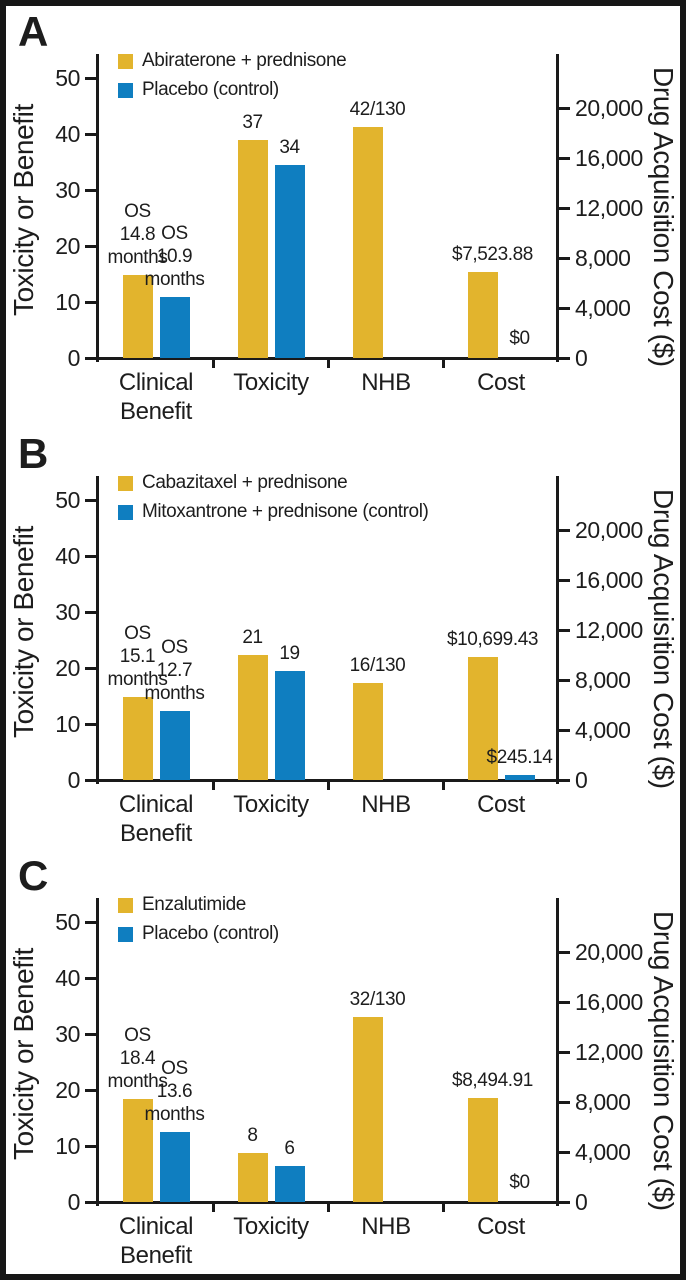  I want to click on panel-letter: A, so click(33, 31).